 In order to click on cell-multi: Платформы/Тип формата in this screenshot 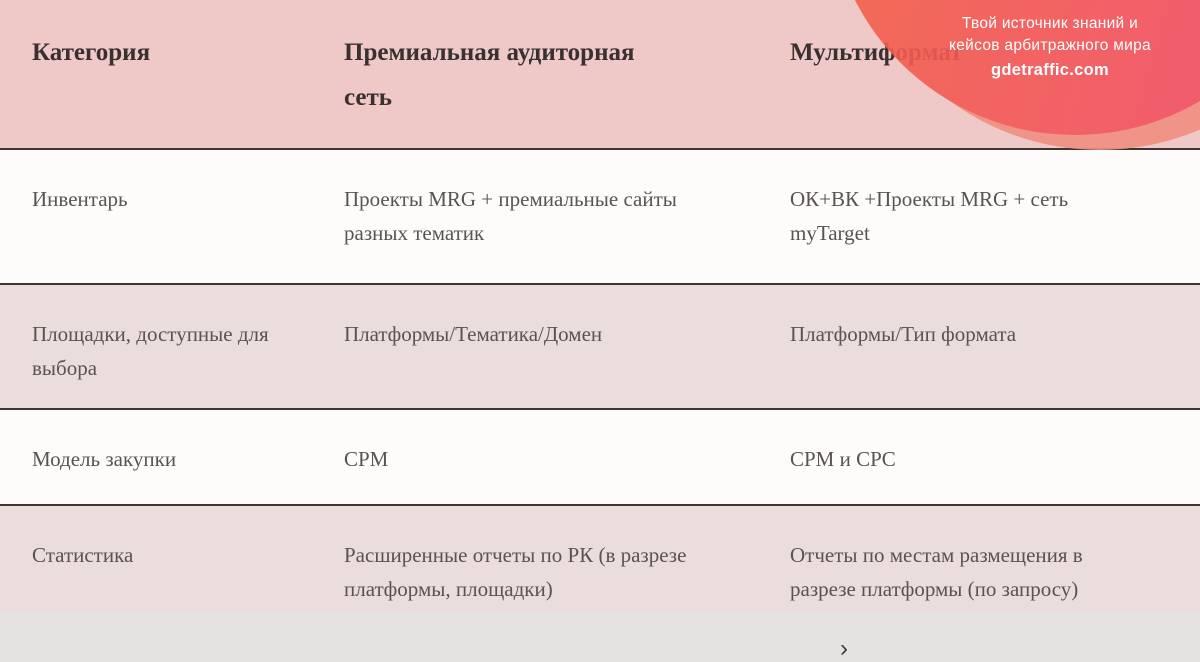, I will do `click(903, 334)`.